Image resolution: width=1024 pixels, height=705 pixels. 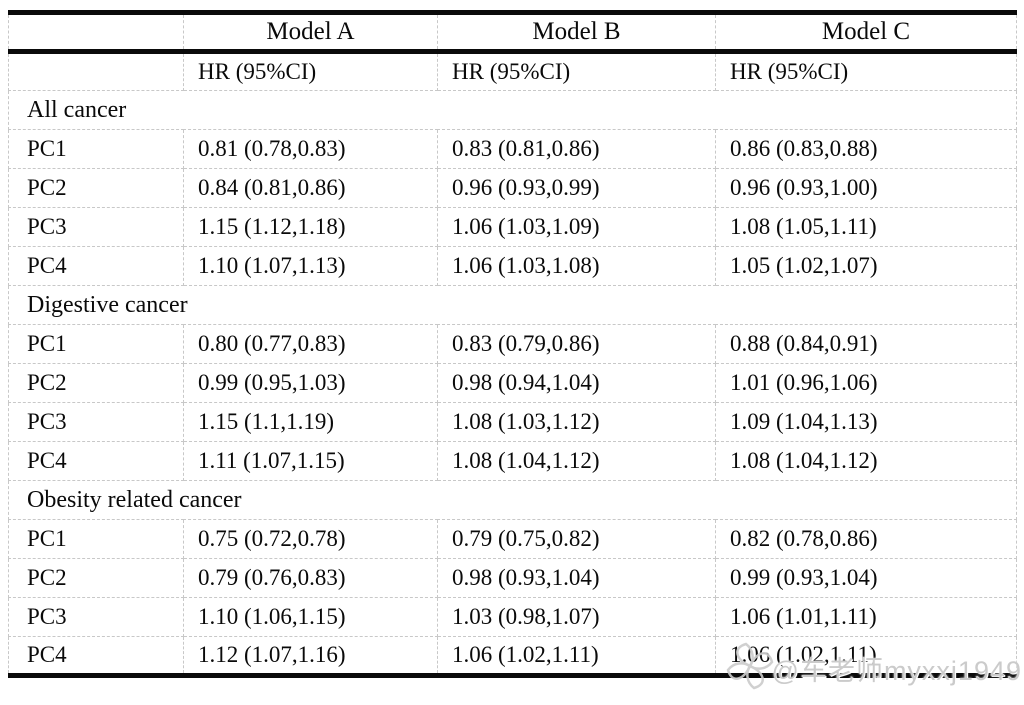 I want to click on hr-value-cell: 1.03 (0.98,1.07), so click(x=576, y=617).